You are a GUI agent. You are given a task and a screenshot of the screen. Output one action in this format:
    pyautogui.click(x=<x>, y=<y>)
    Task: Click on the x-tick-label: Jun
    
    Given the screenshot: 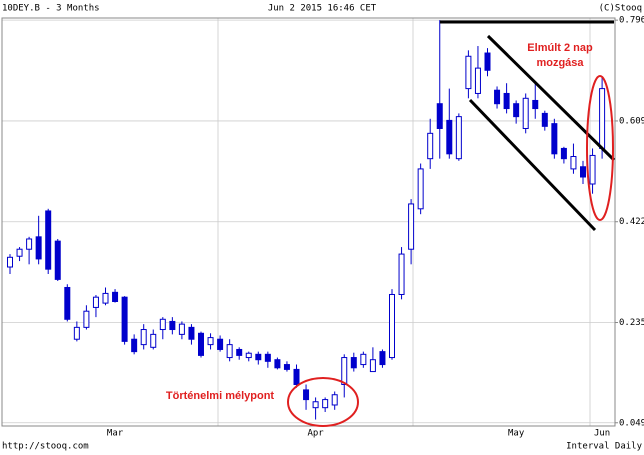 What is the action you would take?
    pyautogui.click(x=602, y=434)
    